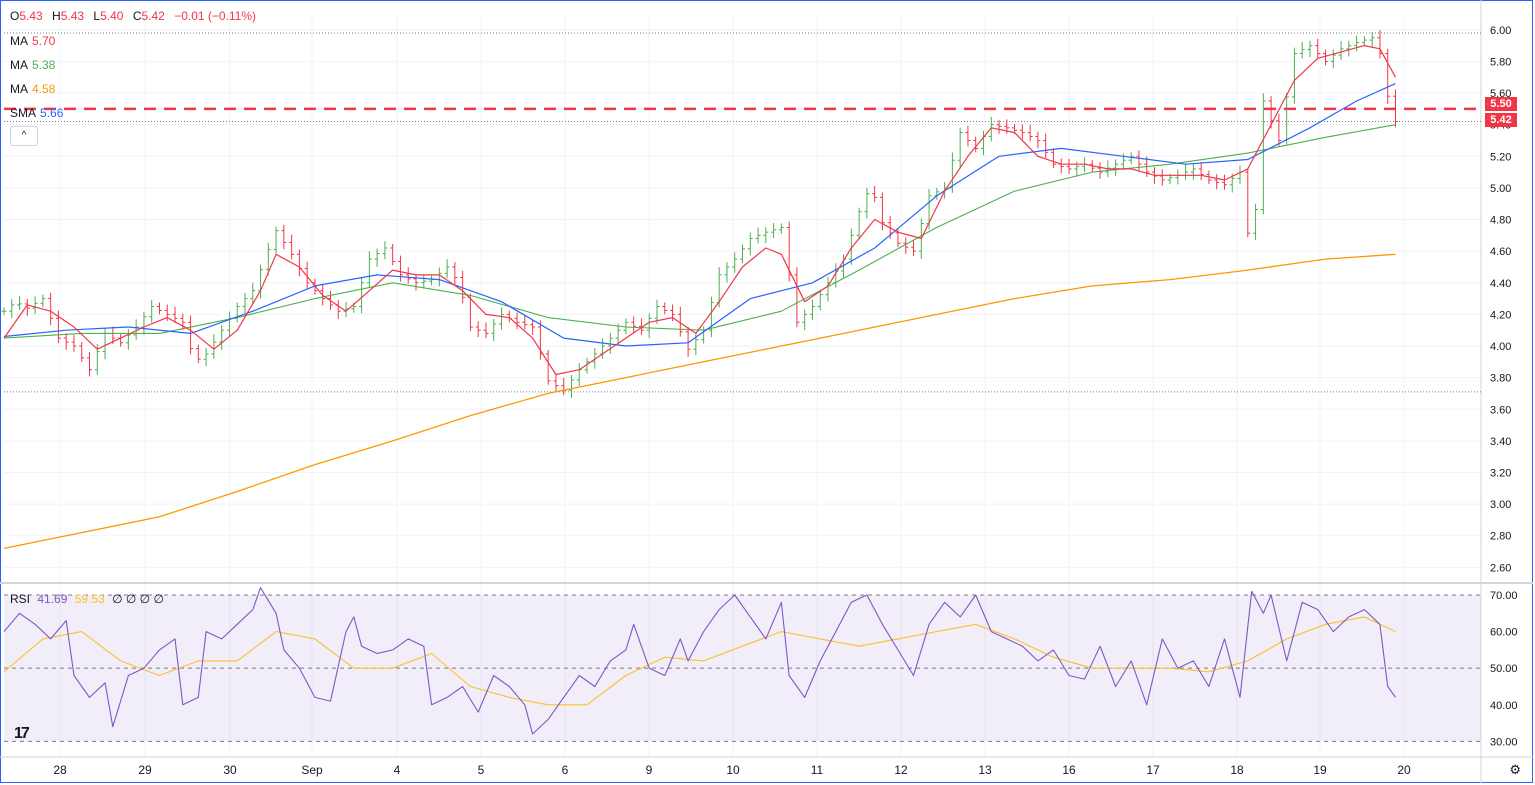 The width and height of the screenshot is (1535, 785). Describe the element at coordinates (1153, 770) in the screenshot. I see `x-tick-label: 17` at that location.